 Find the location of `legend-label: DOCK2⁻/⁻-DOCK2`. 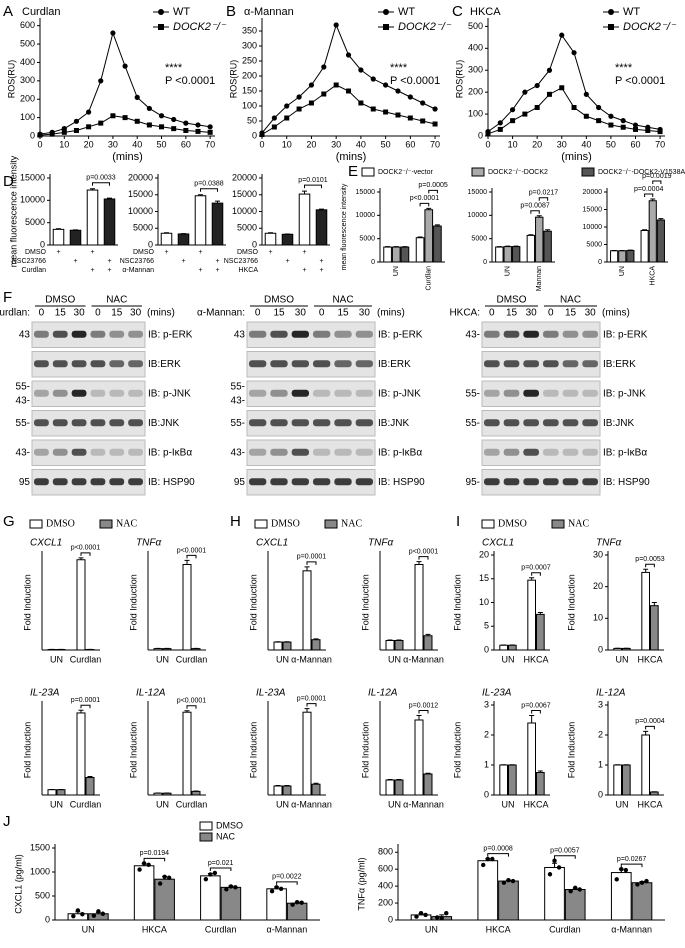

legend-label: DOCK2⁻/⁻-DOCK2 is located at coordinates (518, 172).